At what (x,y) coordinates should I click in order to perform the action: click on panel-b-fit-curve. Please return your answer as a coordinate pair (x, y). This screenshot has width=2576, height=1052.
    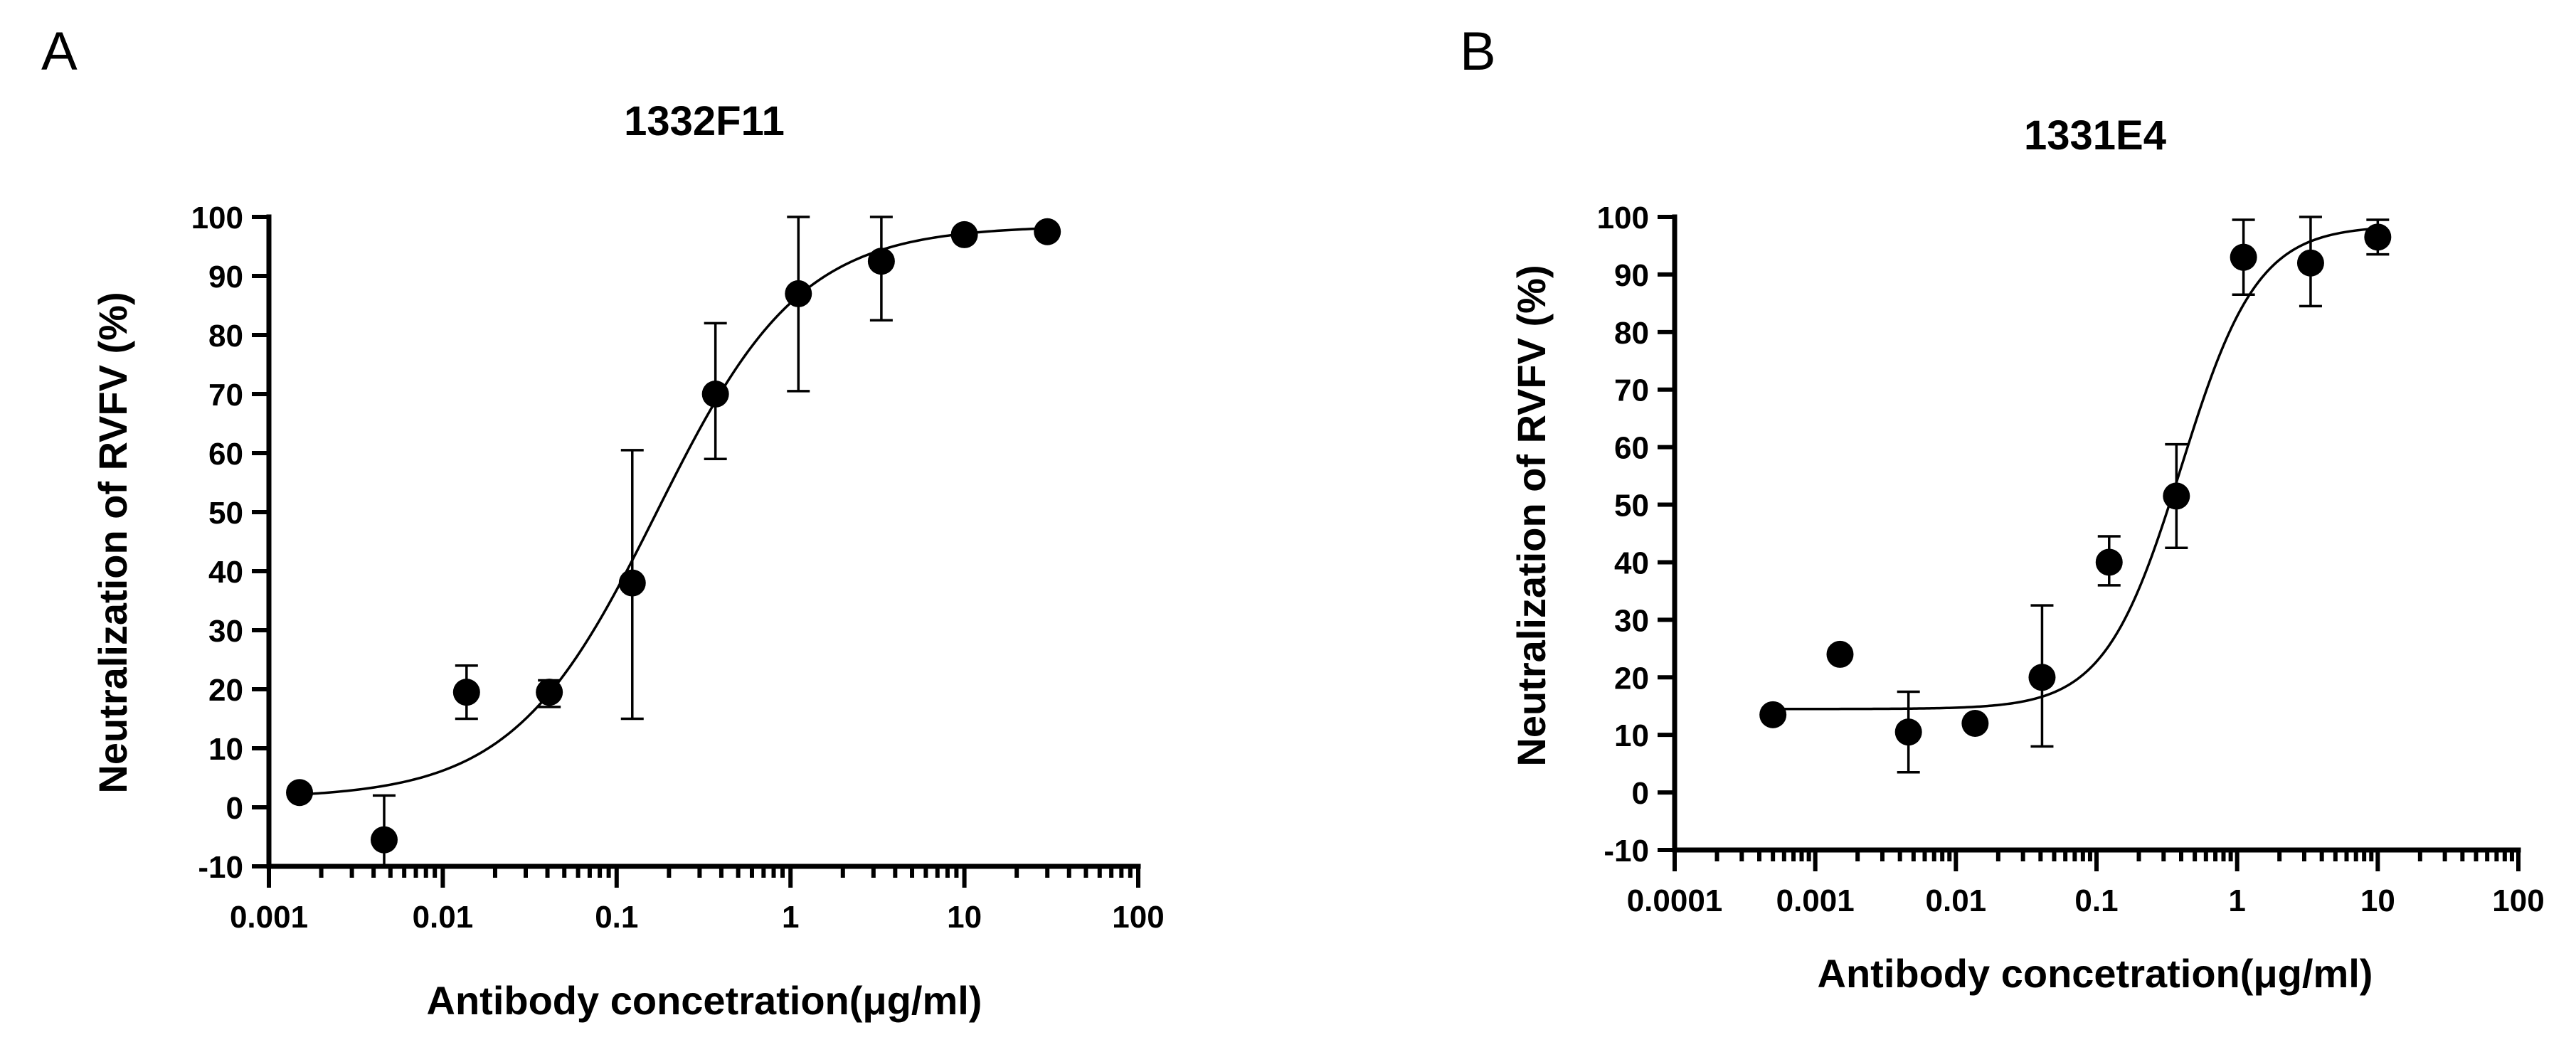
    Looking at the image, I should click on (2075, 469).